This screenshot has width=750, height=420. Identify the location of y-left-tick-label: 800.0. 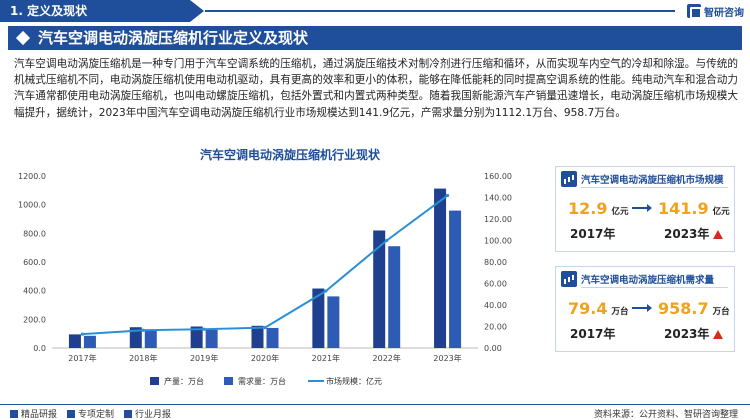
(34, 233).